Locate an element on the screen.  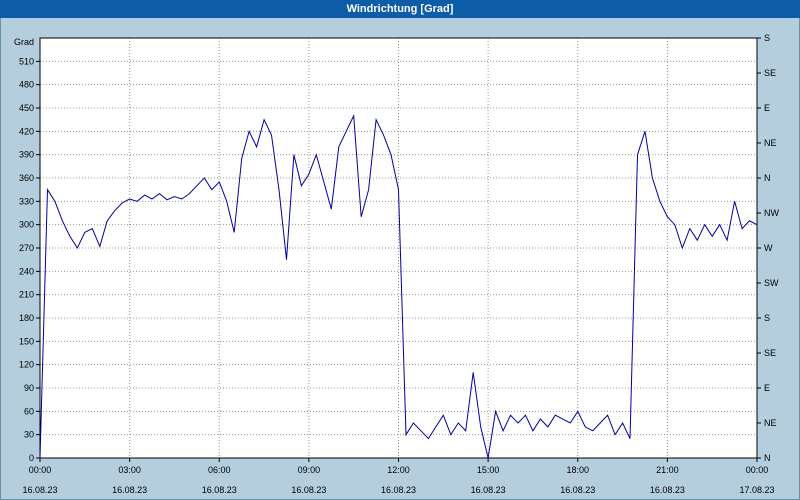
y-tick-label: 90 is located at coordinates (29, 388).